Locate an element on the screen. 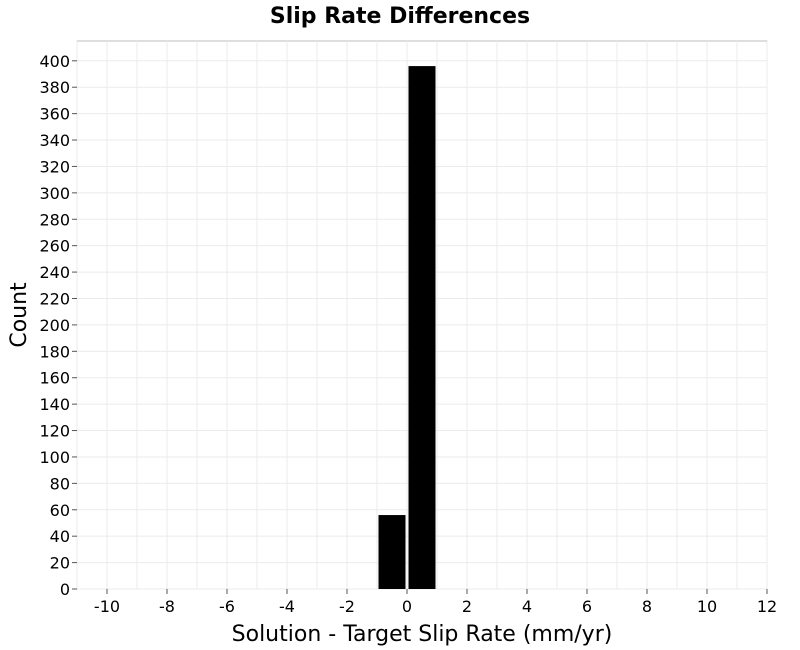 The height and width of the screenshot is (650, 800). y-tick-label: 200 is located at coordinates (54, 325).